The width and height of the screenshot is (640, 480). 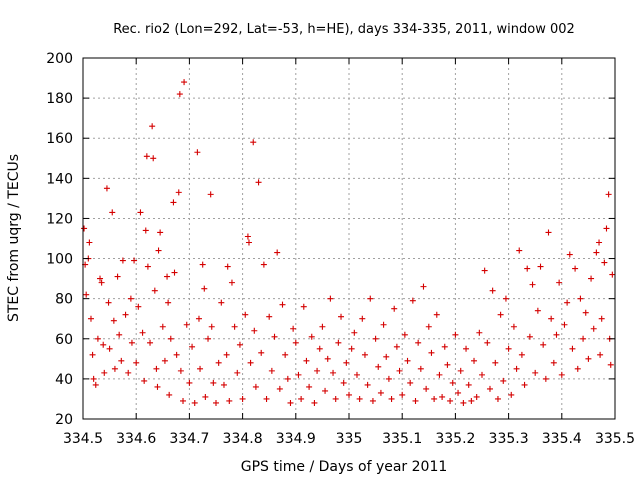 What do you see at coordinates (59, 219) in the screenshot?
I see `y-tick-label: 120` at bounding box center [59, 219].